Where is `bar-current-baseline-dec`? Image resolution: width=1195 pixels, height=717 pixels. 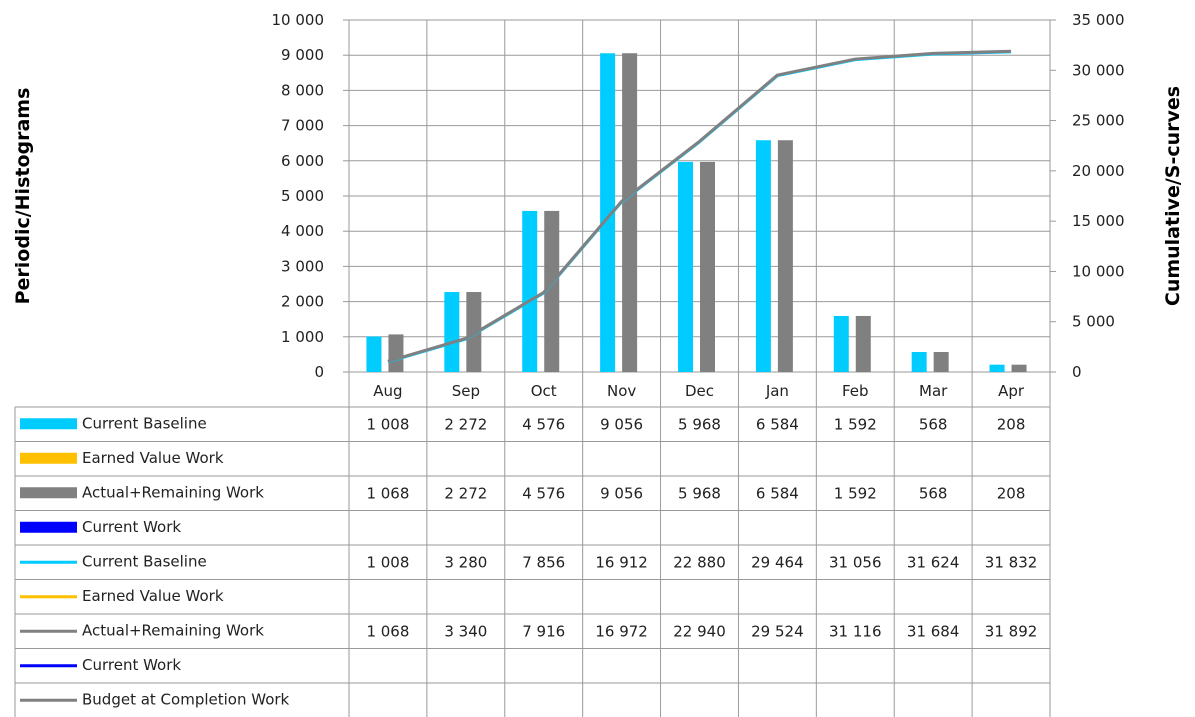 bar-current-baseline-dec is located at coordinates (685, 266).